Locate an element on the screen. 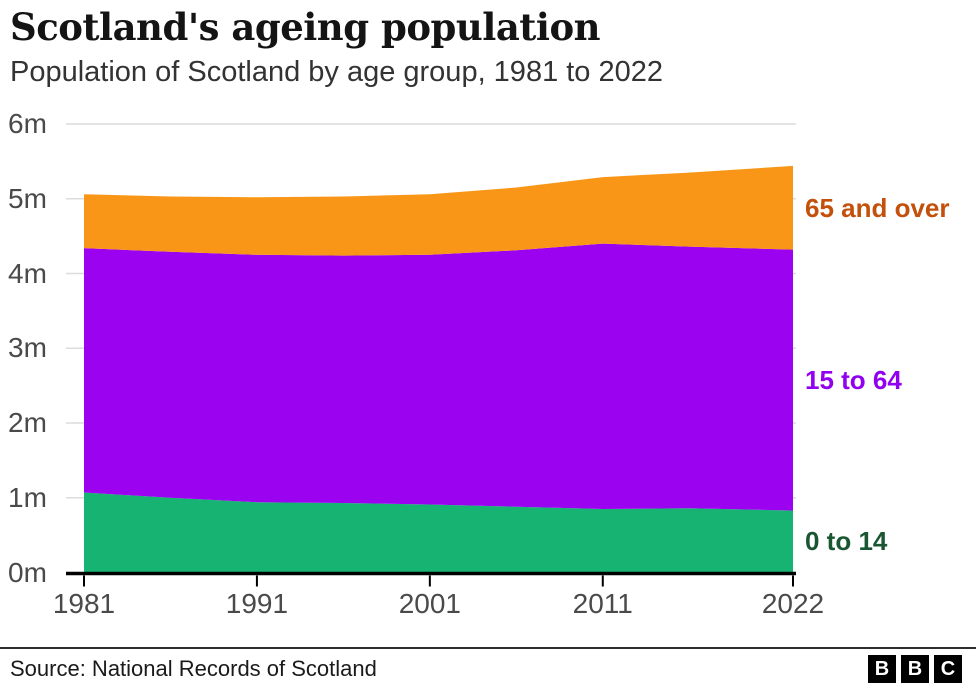 The height and width of the screenshot is (686, 976). x-tick-label: 2022 is located at coordinates (793, 603).